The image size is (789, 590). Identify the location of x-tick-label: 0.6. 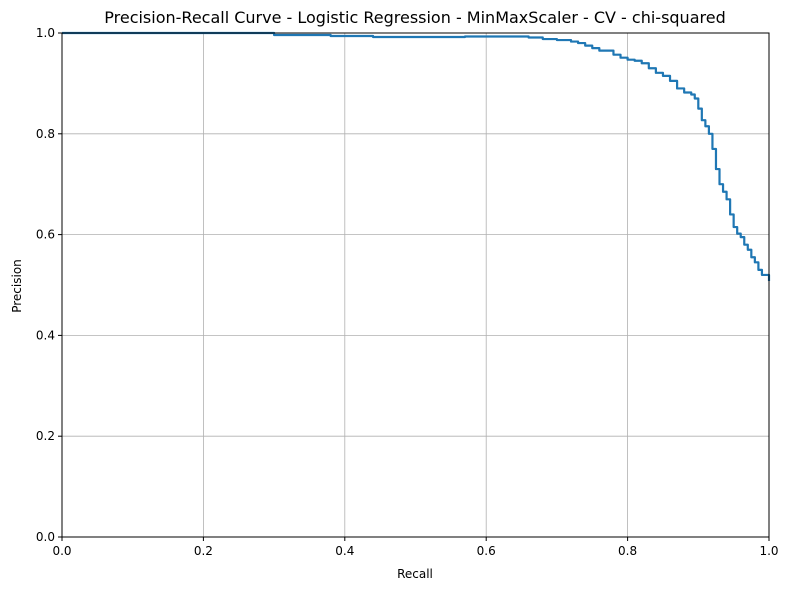
(486, 551).